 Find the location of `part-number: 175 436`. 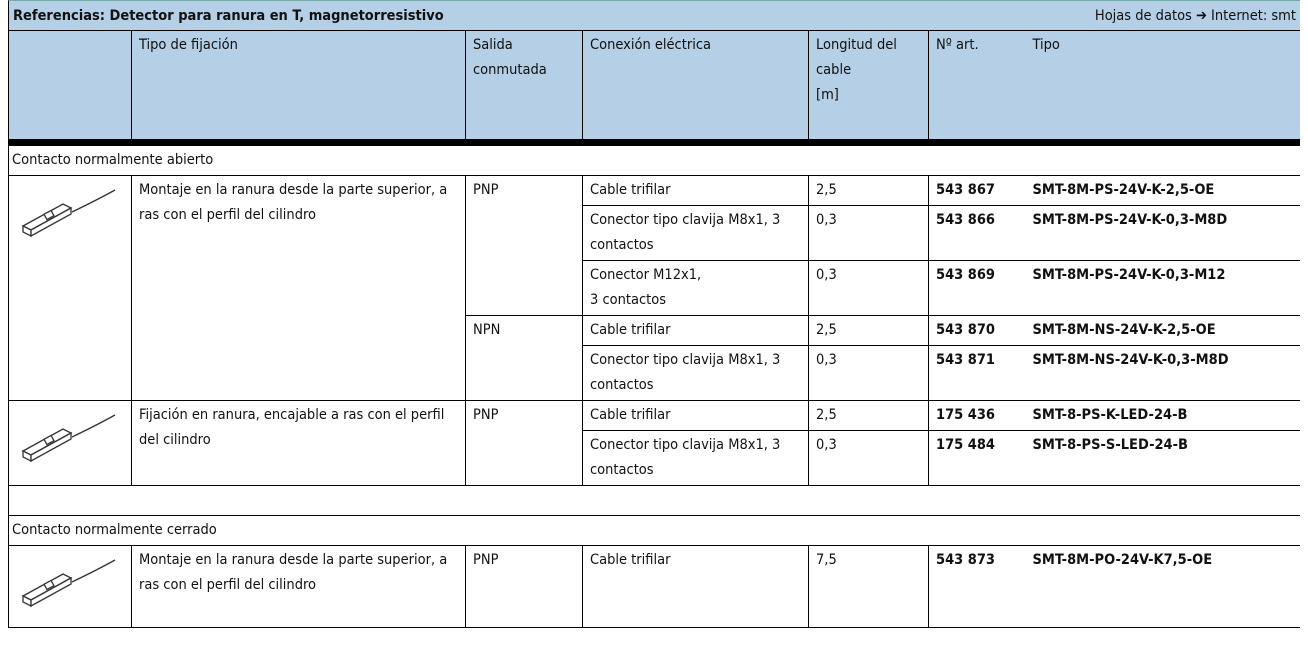

part-number: 175 436 is located at coordinates (977, 415).